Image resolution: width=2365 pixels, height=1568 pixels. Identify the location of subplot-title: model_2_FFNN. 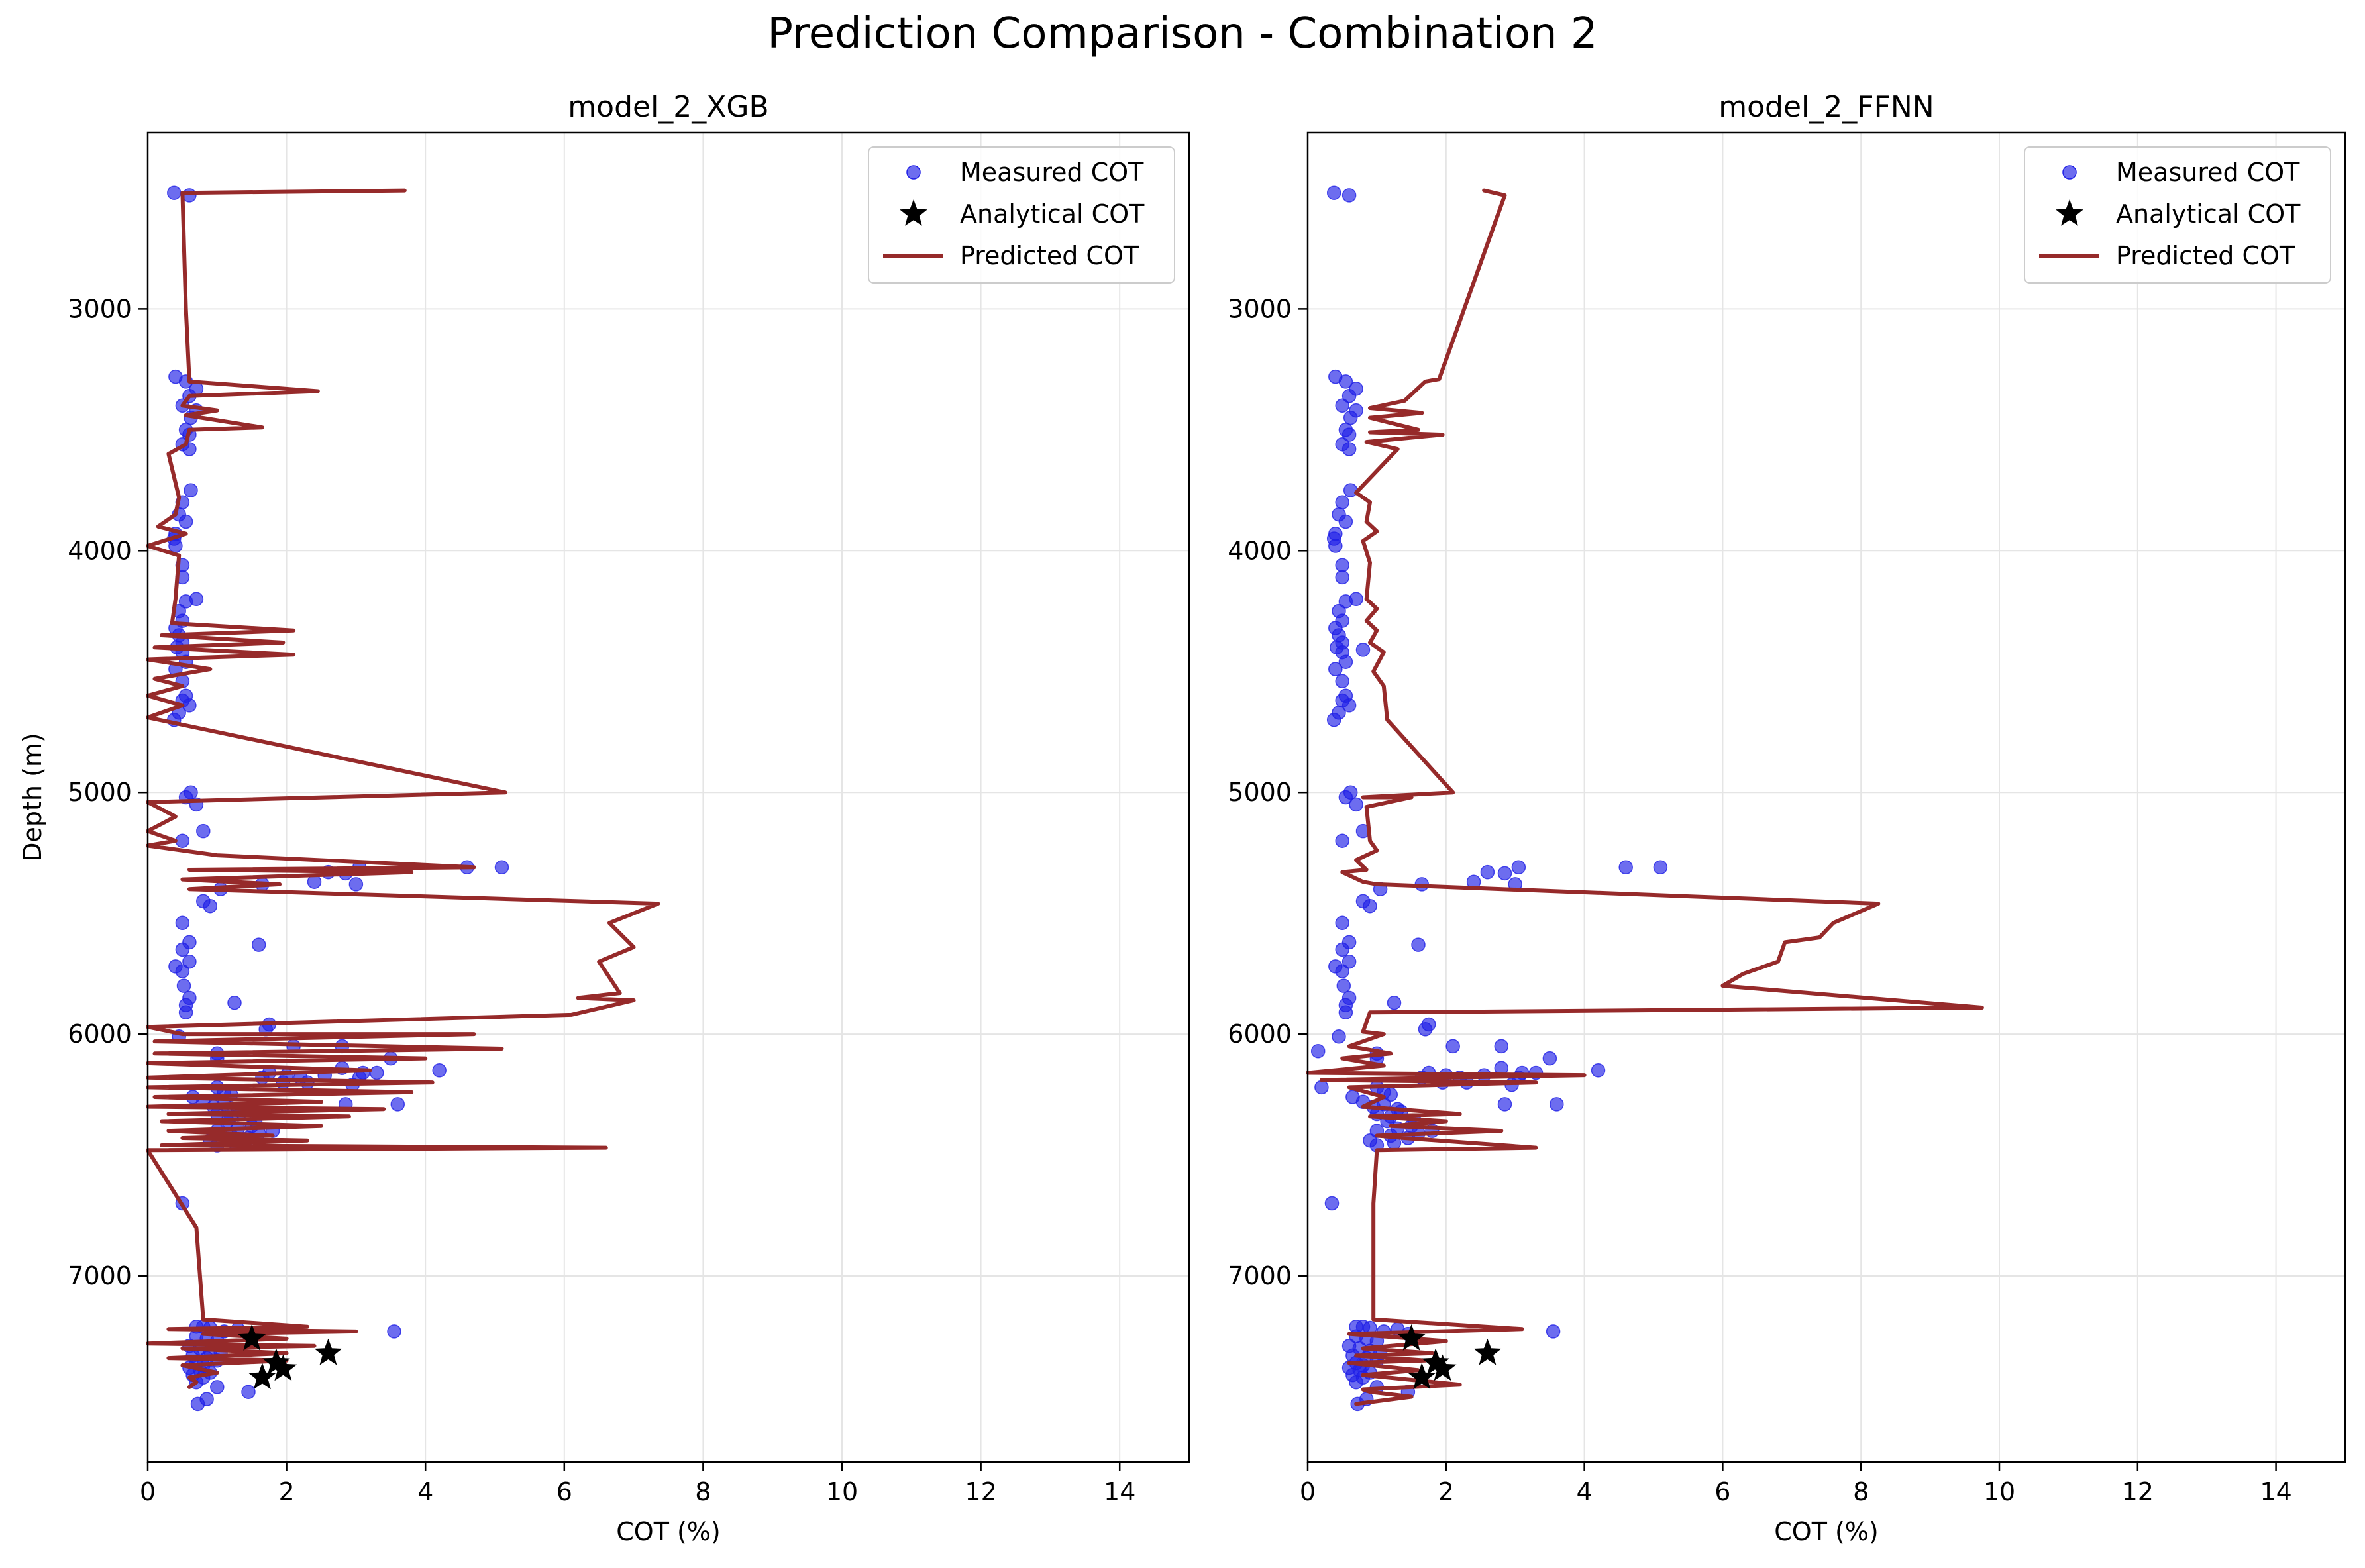
(1826, 107).